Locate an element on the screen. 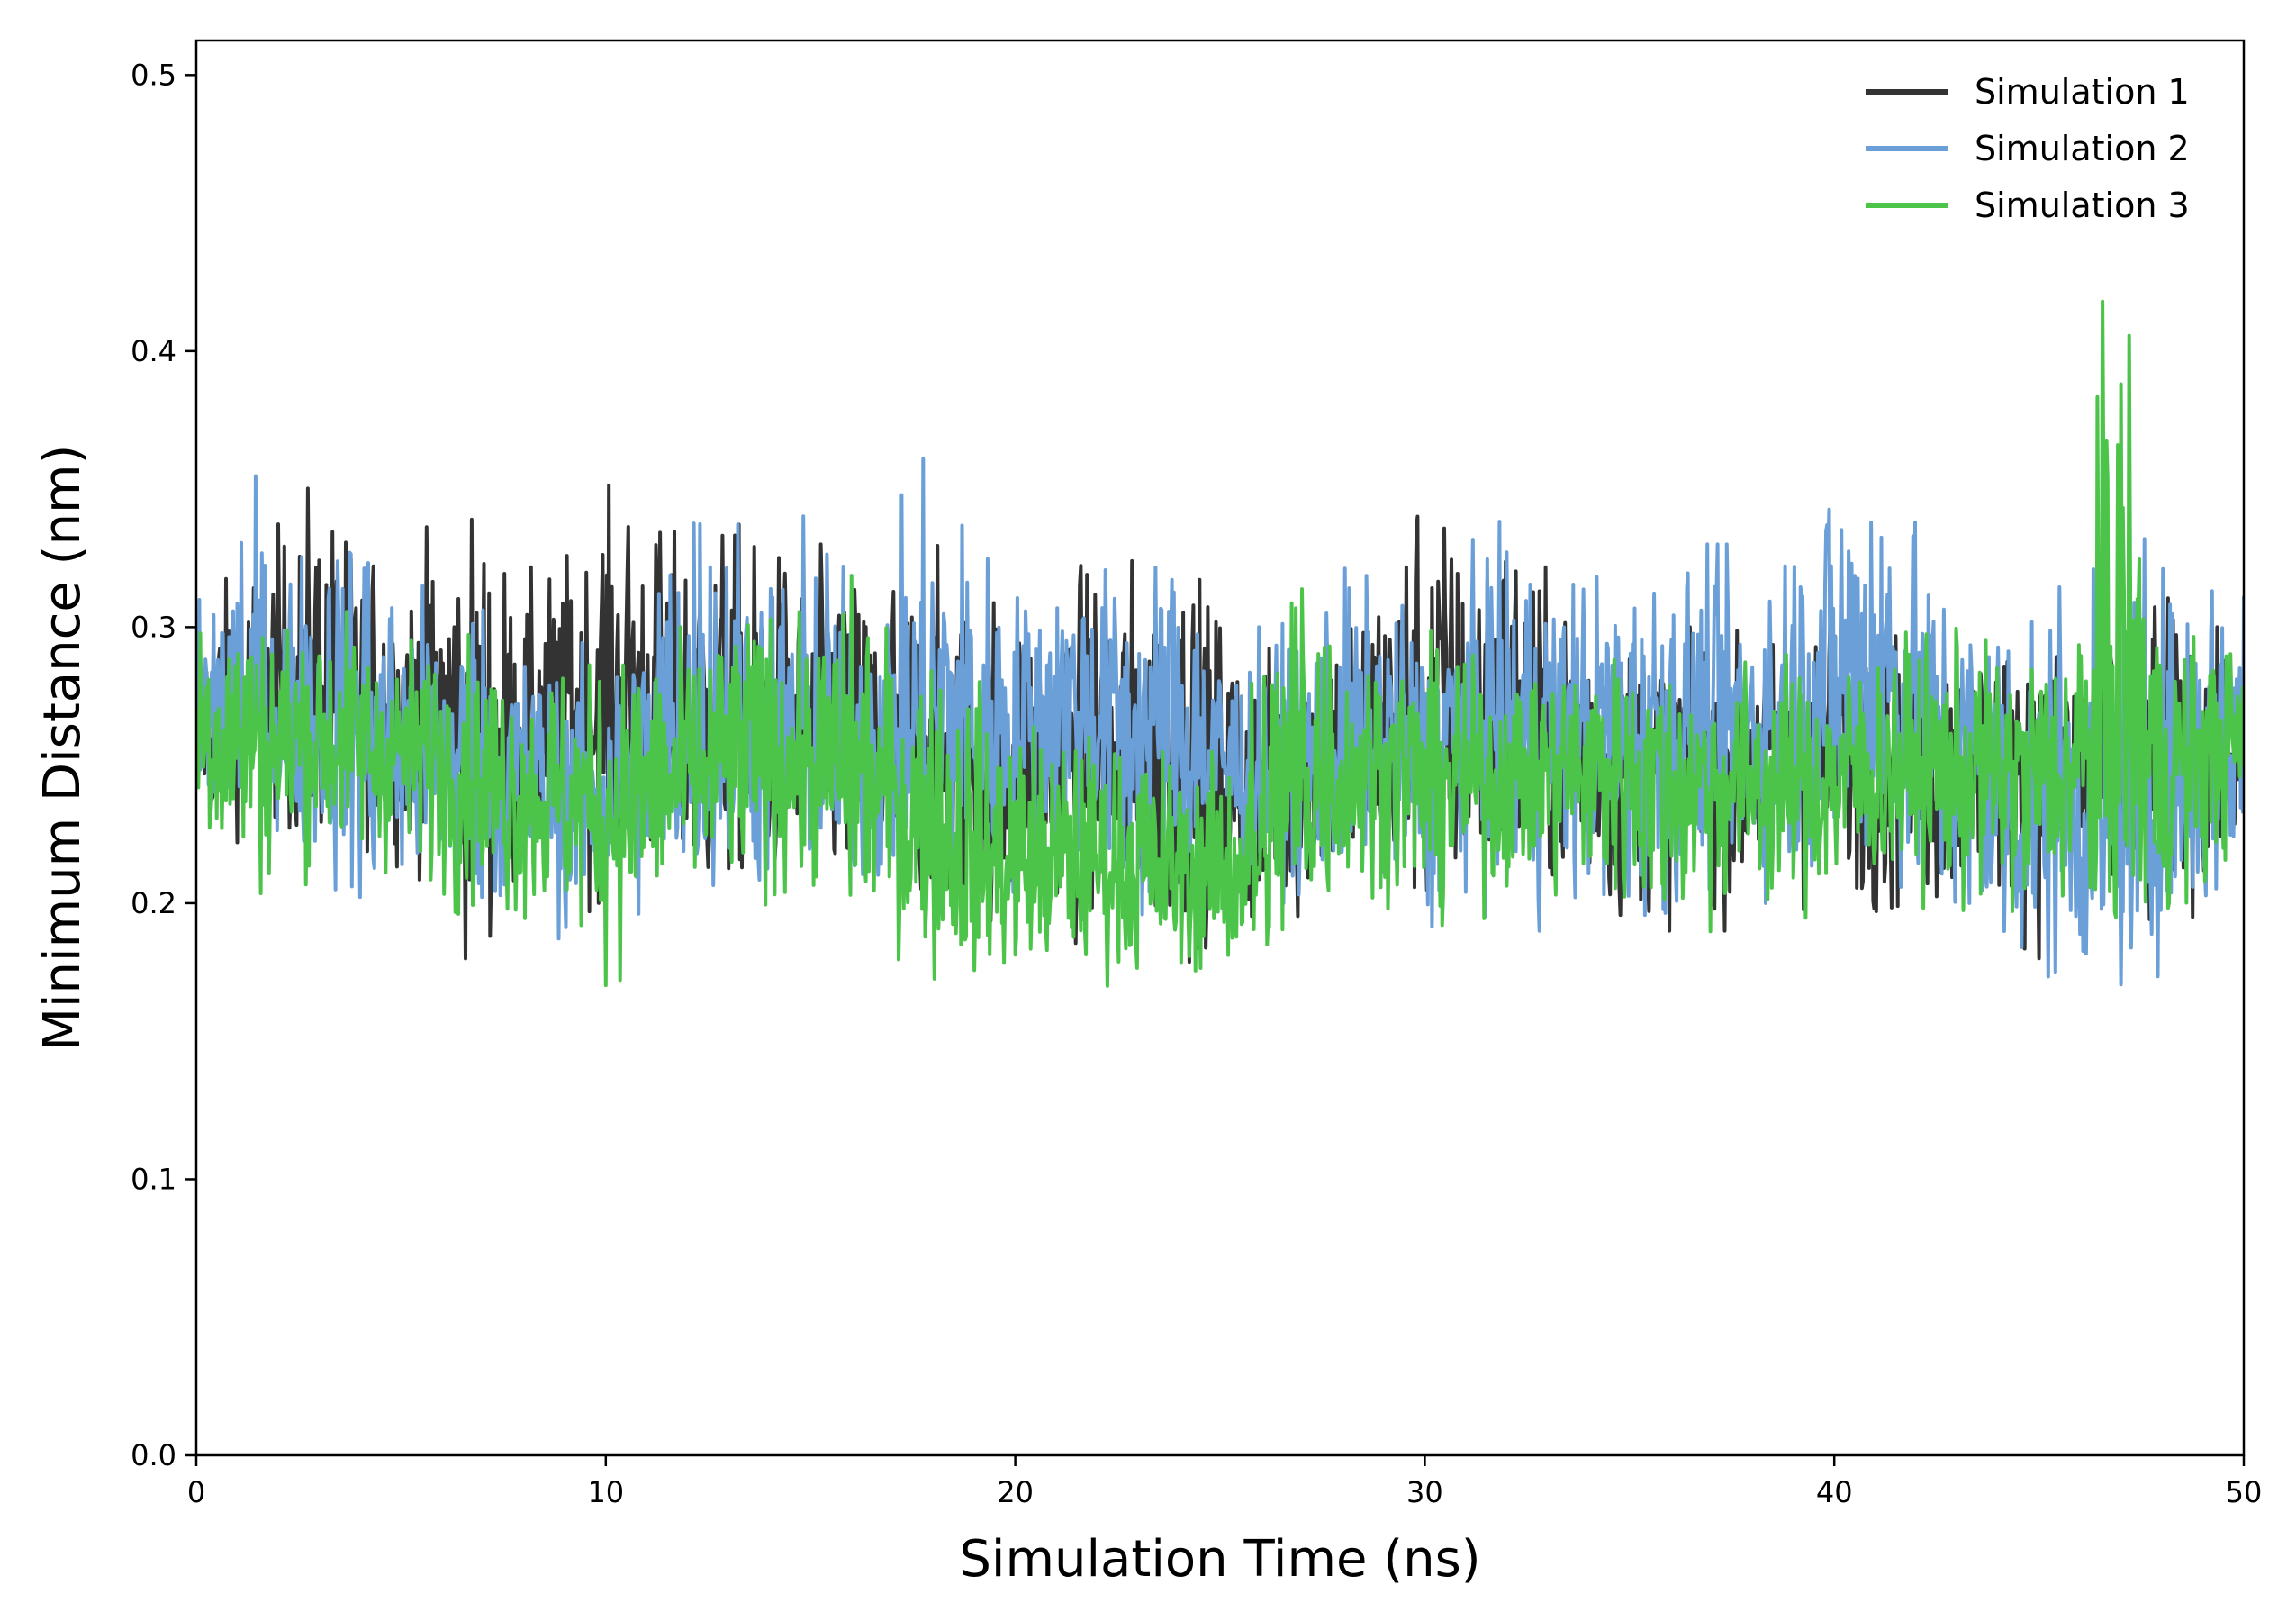 This screenshot has width=2296, height=1621. legend: Simulation 1 Simulation 2 Simulation 3 is located at coordinates (2028, 148).